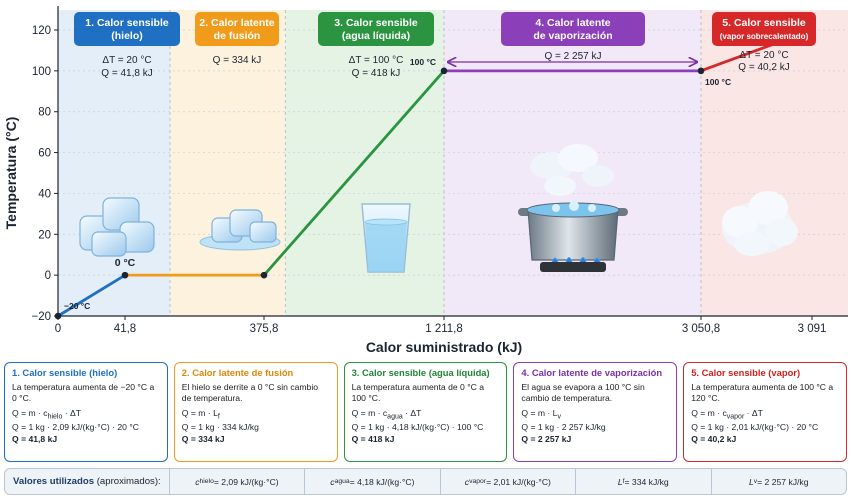 Image resolution: width=851 pixels, height=500 pixels. What do you see at coordinates (127, 23) in the screenshot?
I see `phase-header-title: 1. Calor sensible` at bounding box center [127, 23].